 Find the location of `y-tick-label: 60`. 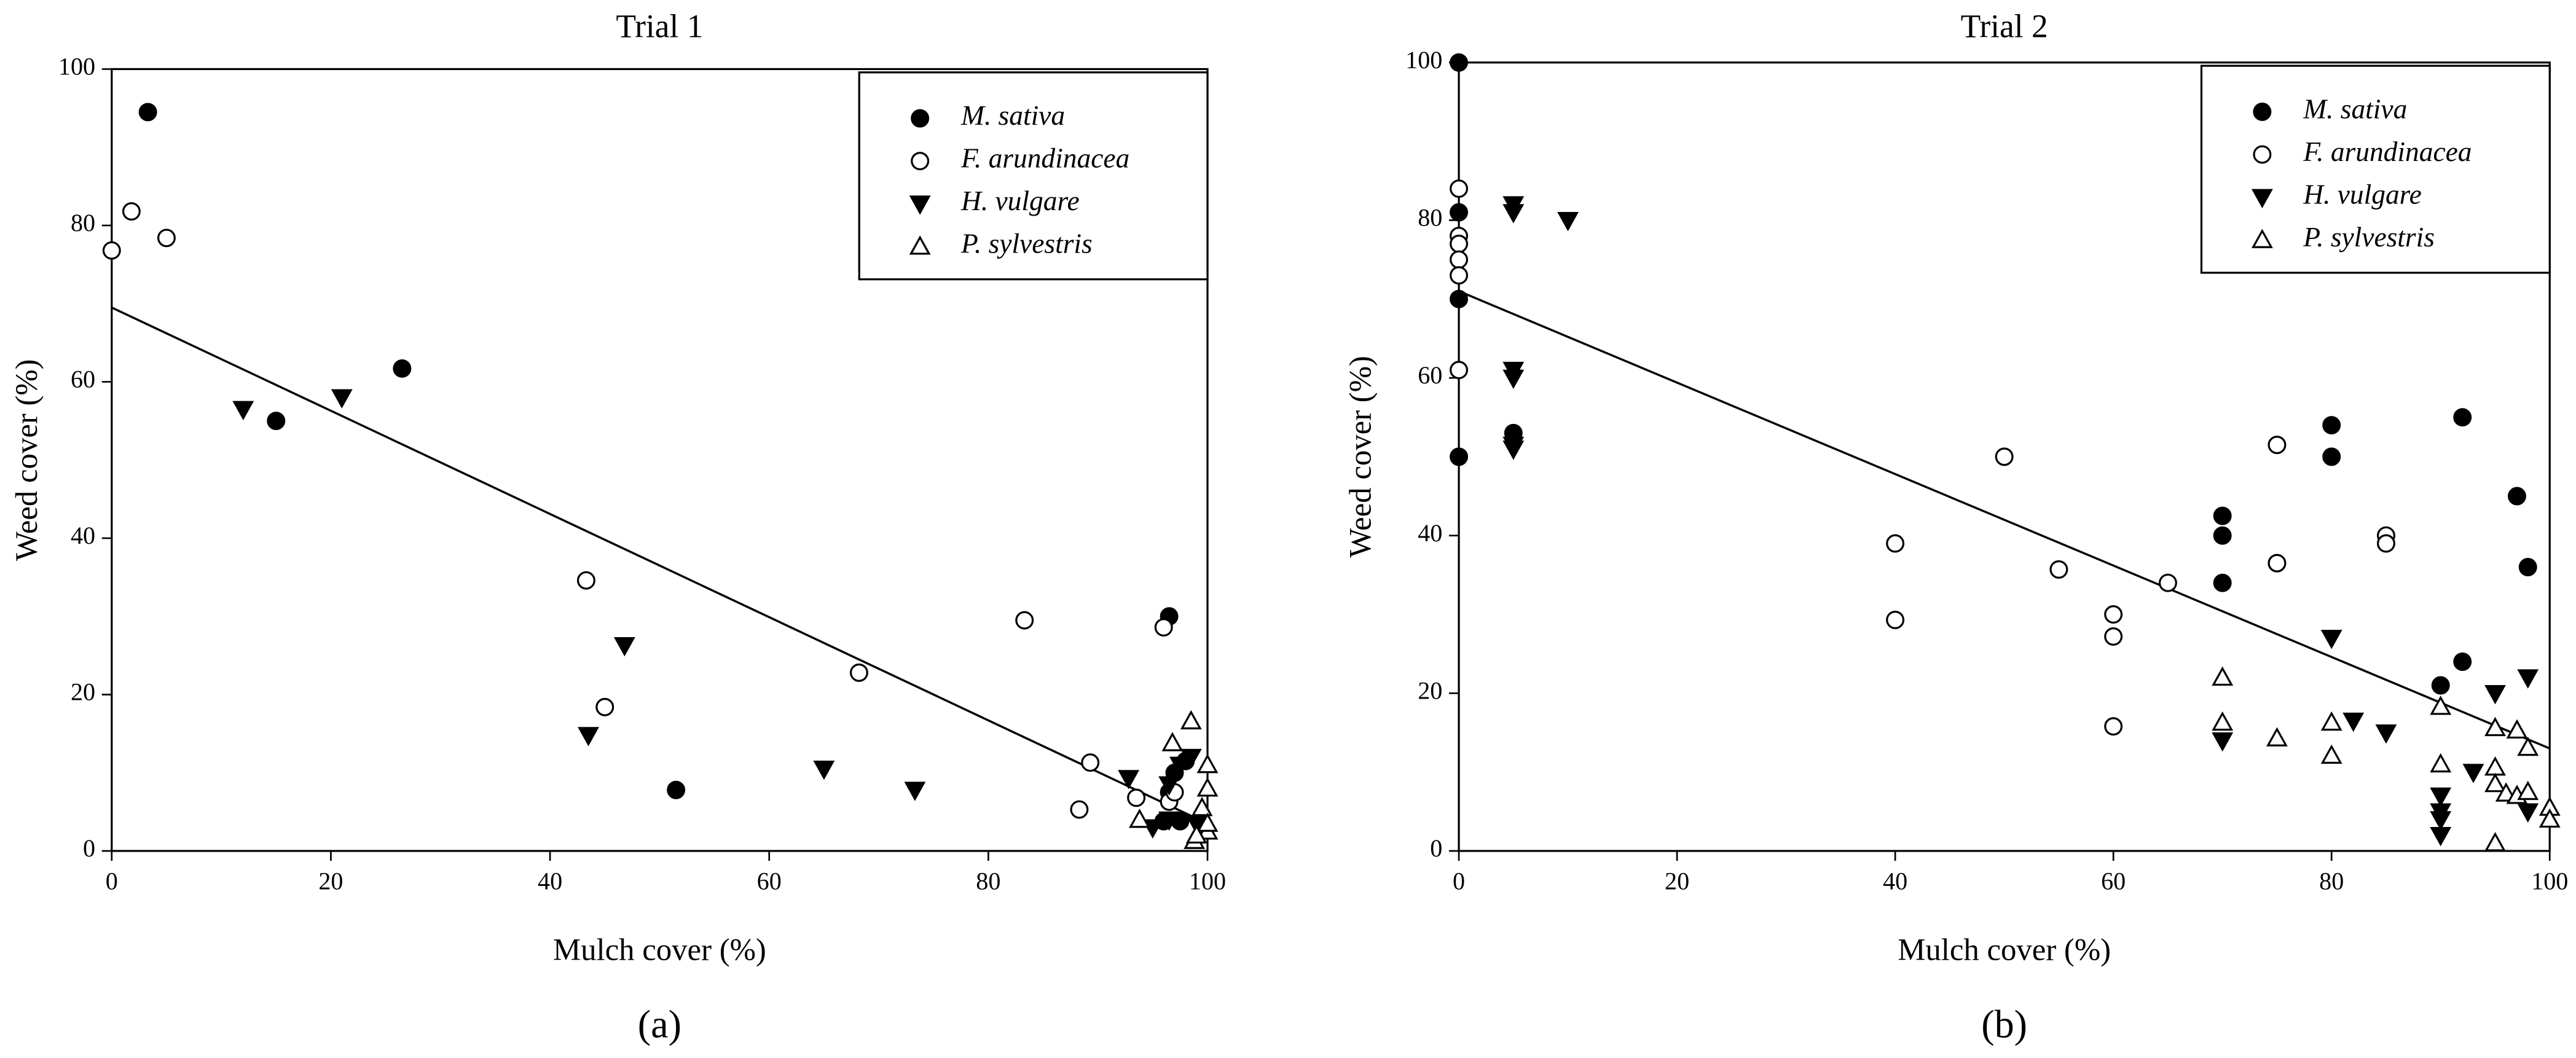

y-tick-label: 60 is located at coordinates (1430, 375).